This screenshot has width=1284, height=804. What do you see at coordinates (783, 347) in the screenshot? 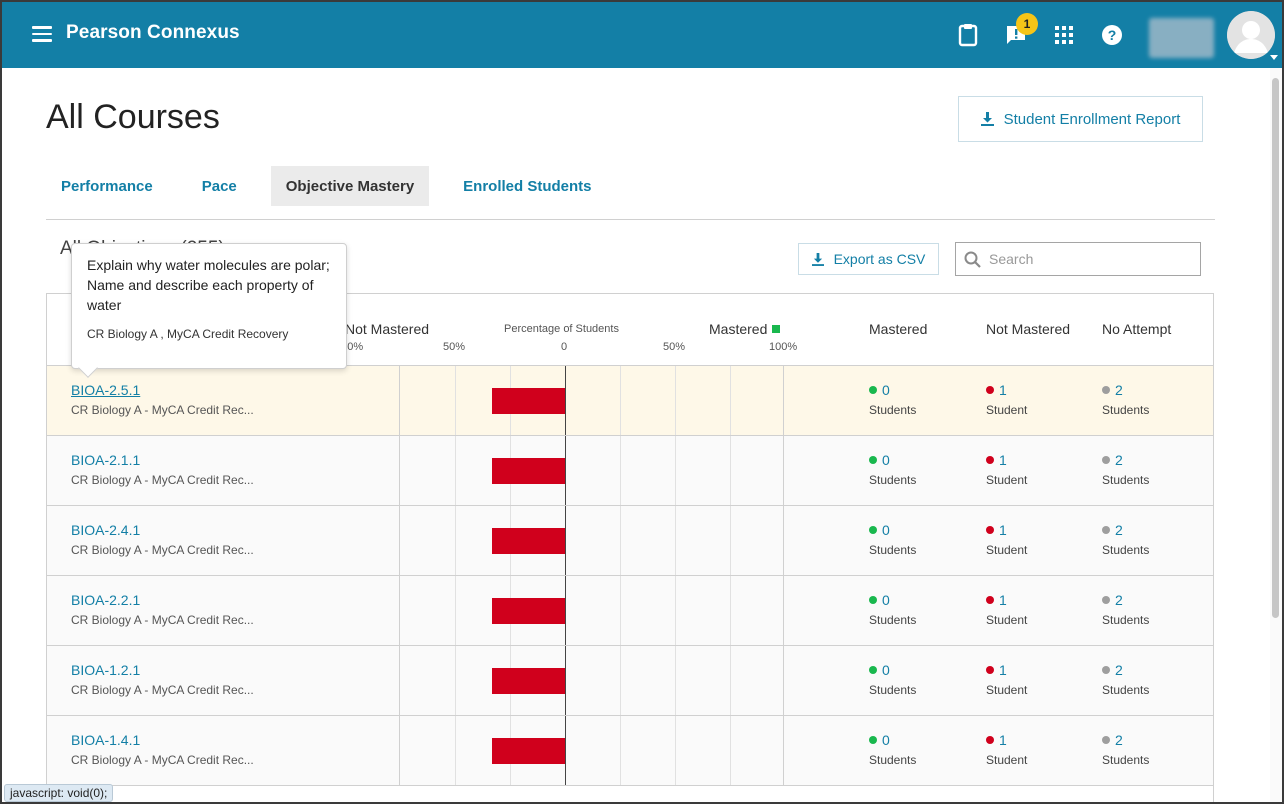
I see `scale-tick-100-right: 100%` at bounding box center [783, 347].